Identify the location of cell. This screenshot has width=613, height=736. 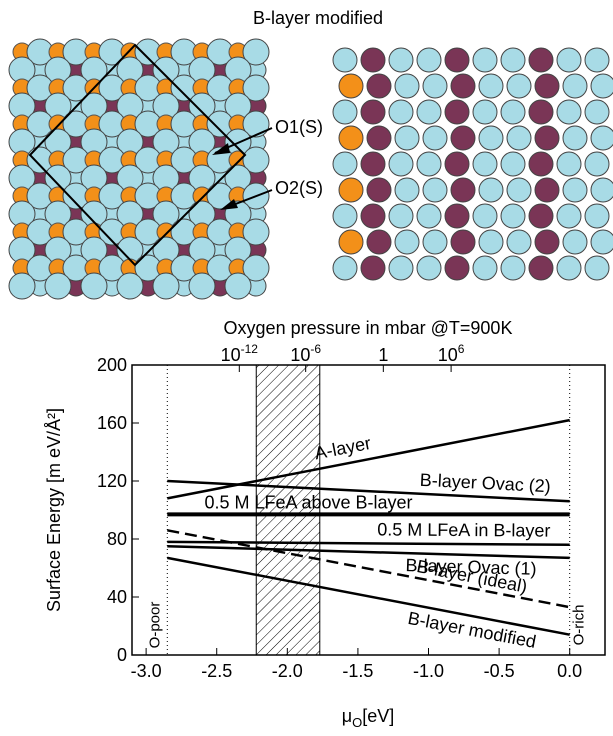
(137, 155).